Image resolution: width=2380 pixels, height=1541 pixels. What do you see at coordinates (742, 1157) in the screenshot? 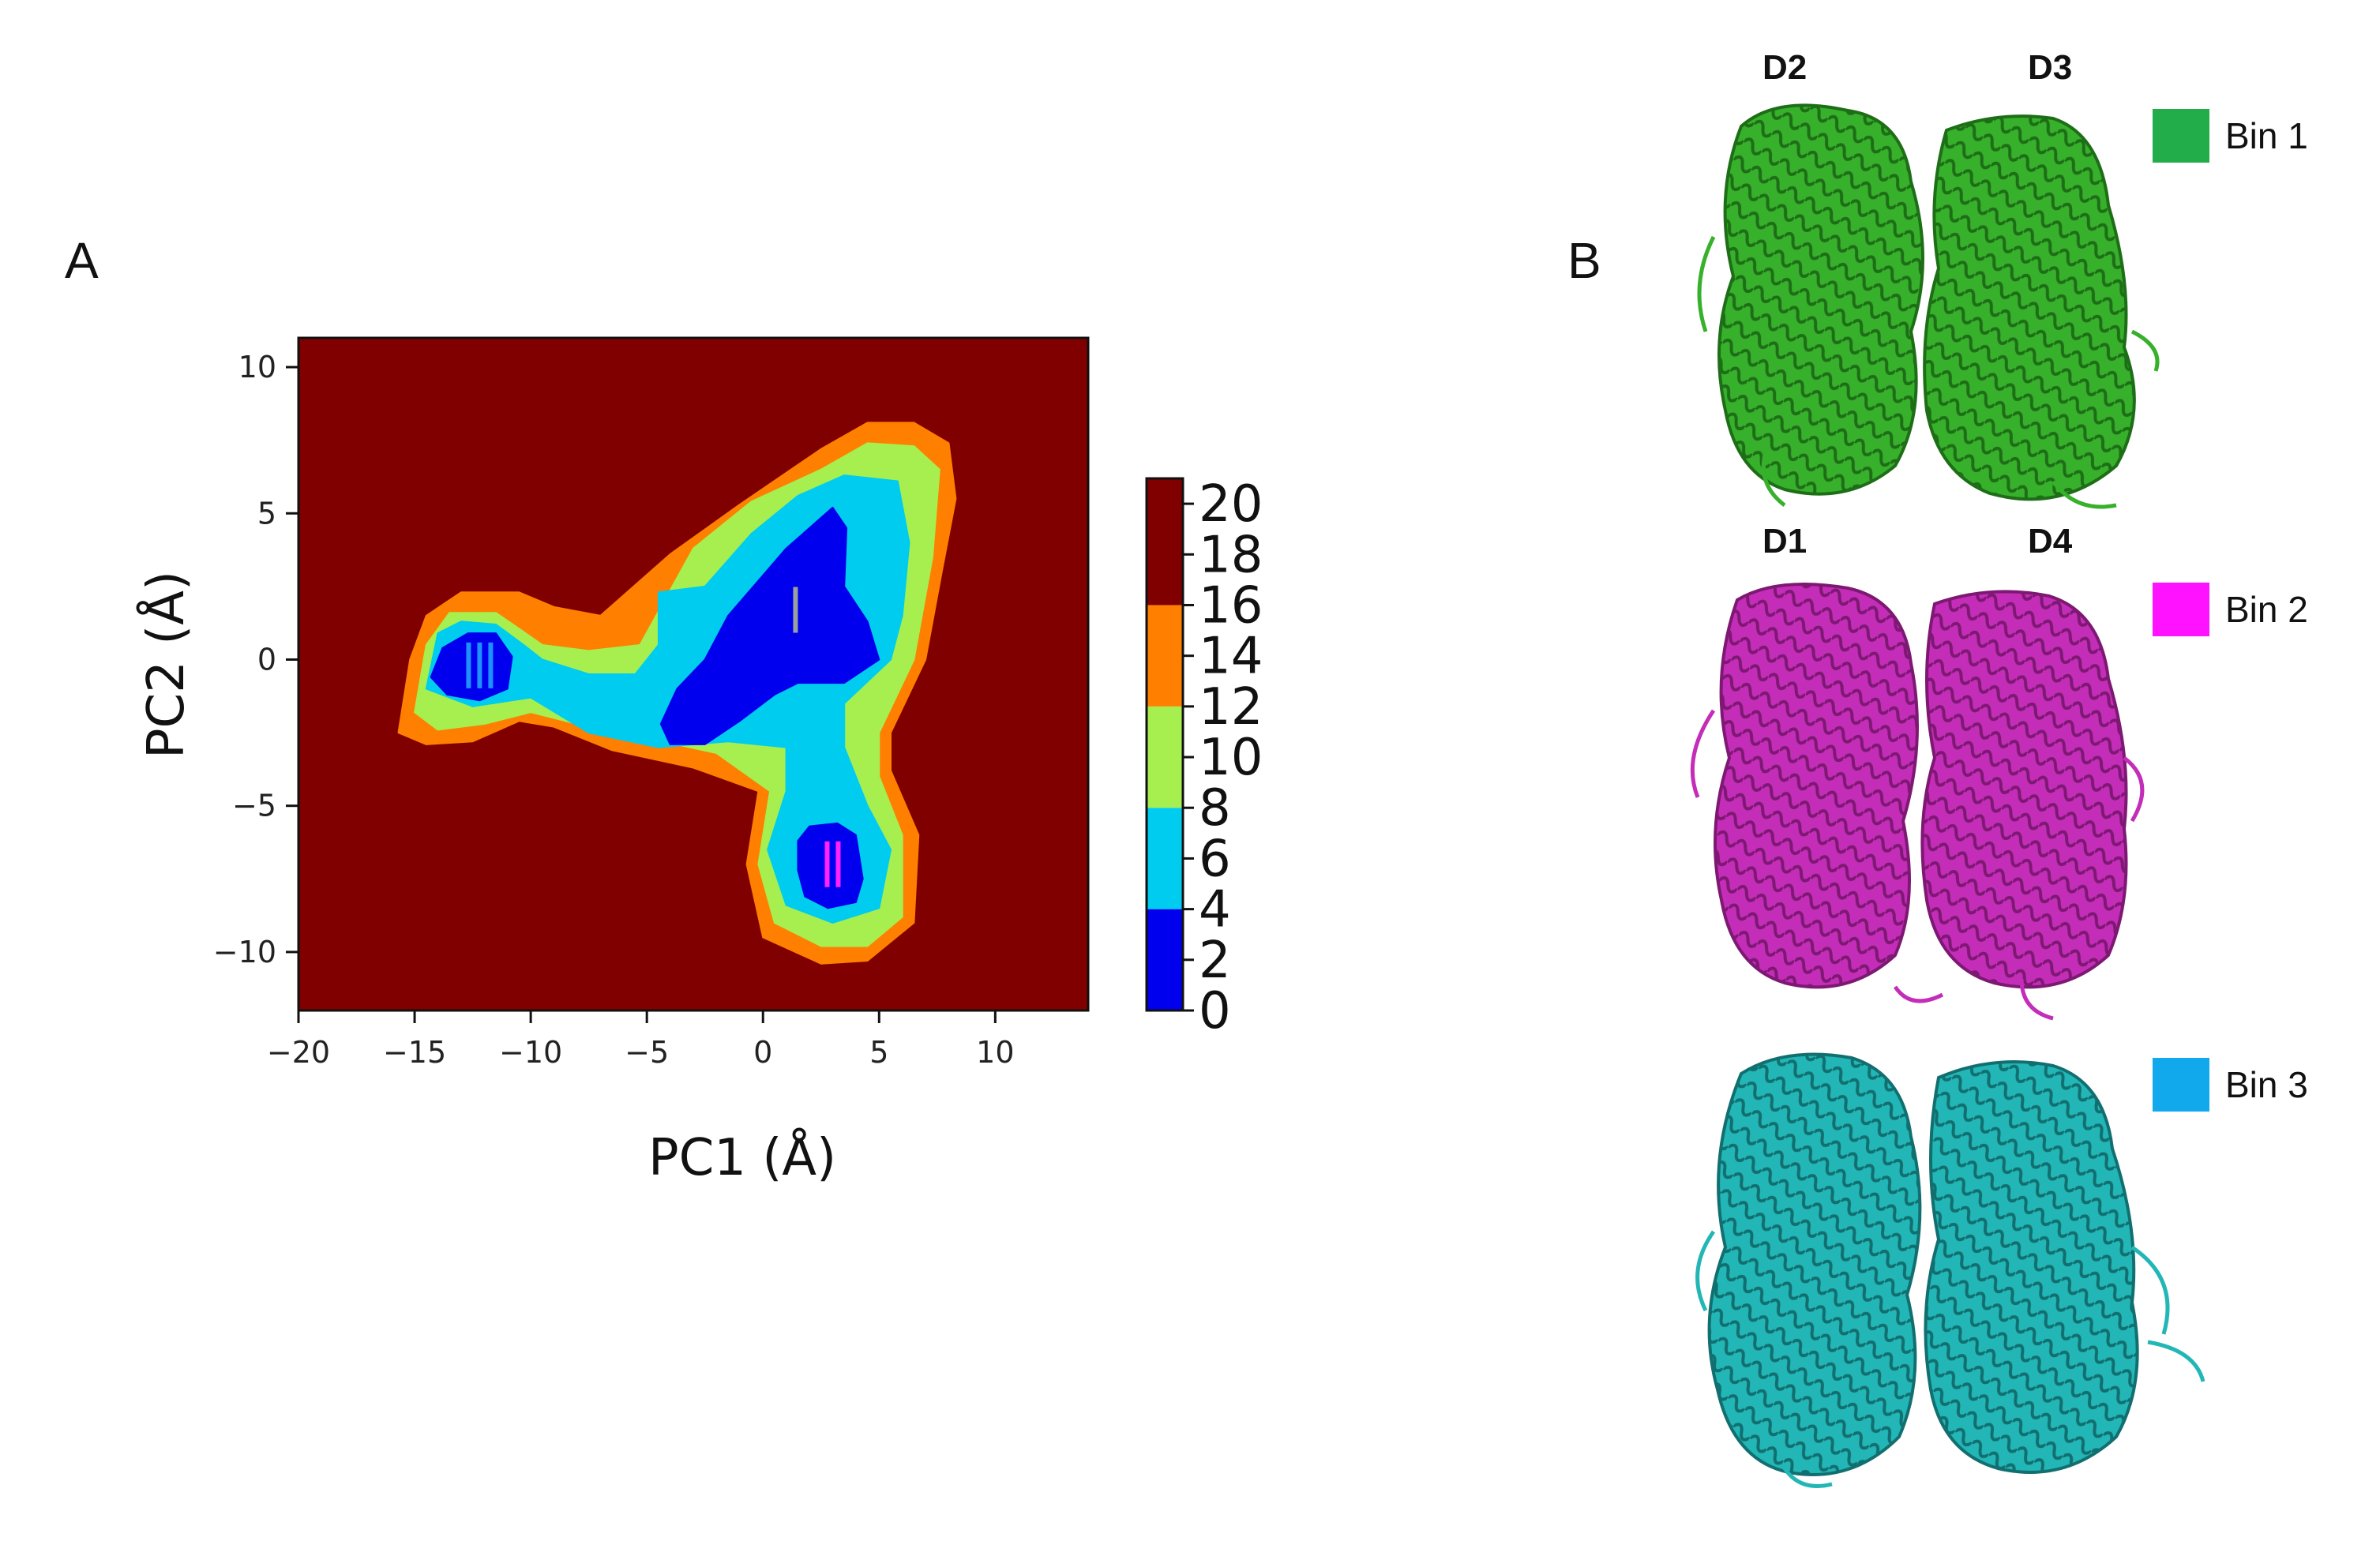
I see `x-axis-title: PC1 (Å)` at bounding box center [742, 1157].